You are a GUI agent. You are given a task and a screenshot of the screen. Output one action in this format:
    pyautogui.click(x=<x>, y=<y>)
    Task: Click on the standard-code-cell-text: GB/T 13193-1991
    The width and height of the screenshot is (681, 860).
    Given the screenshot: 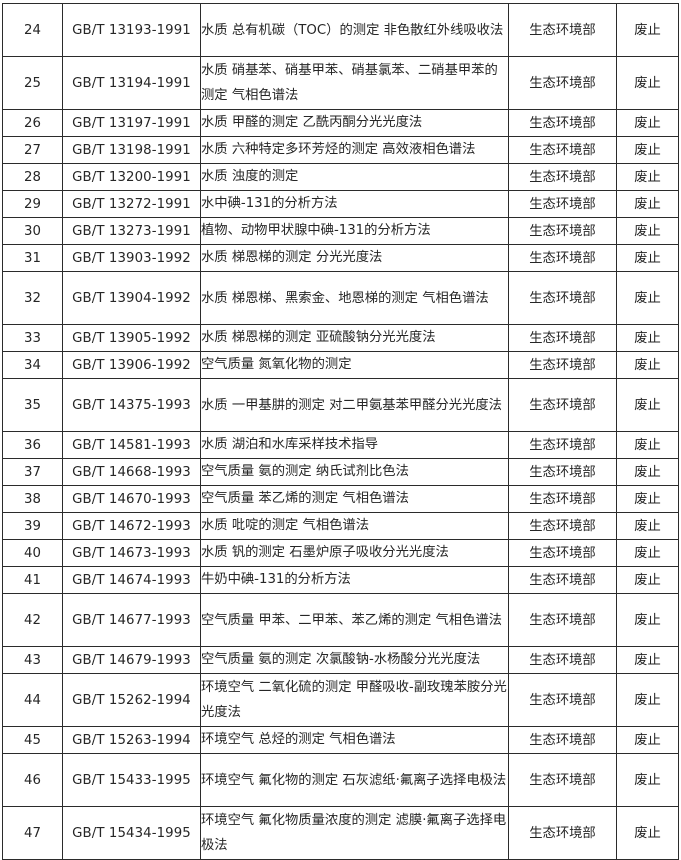 What is the action you would take?
    pyautogui.click(x=131, y=30)
    